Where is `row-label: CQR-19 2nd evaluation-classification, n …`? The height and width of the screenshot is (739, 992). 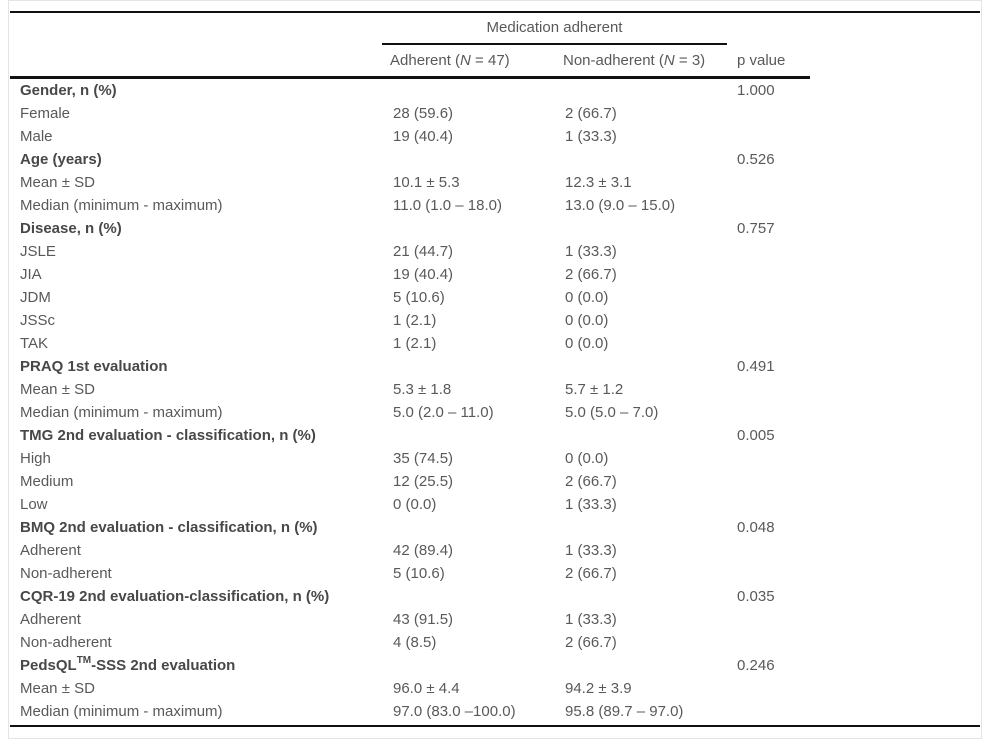 row-label: CQR-19 2nd evaluation-classification, n … is located at coordinates (175, 596).